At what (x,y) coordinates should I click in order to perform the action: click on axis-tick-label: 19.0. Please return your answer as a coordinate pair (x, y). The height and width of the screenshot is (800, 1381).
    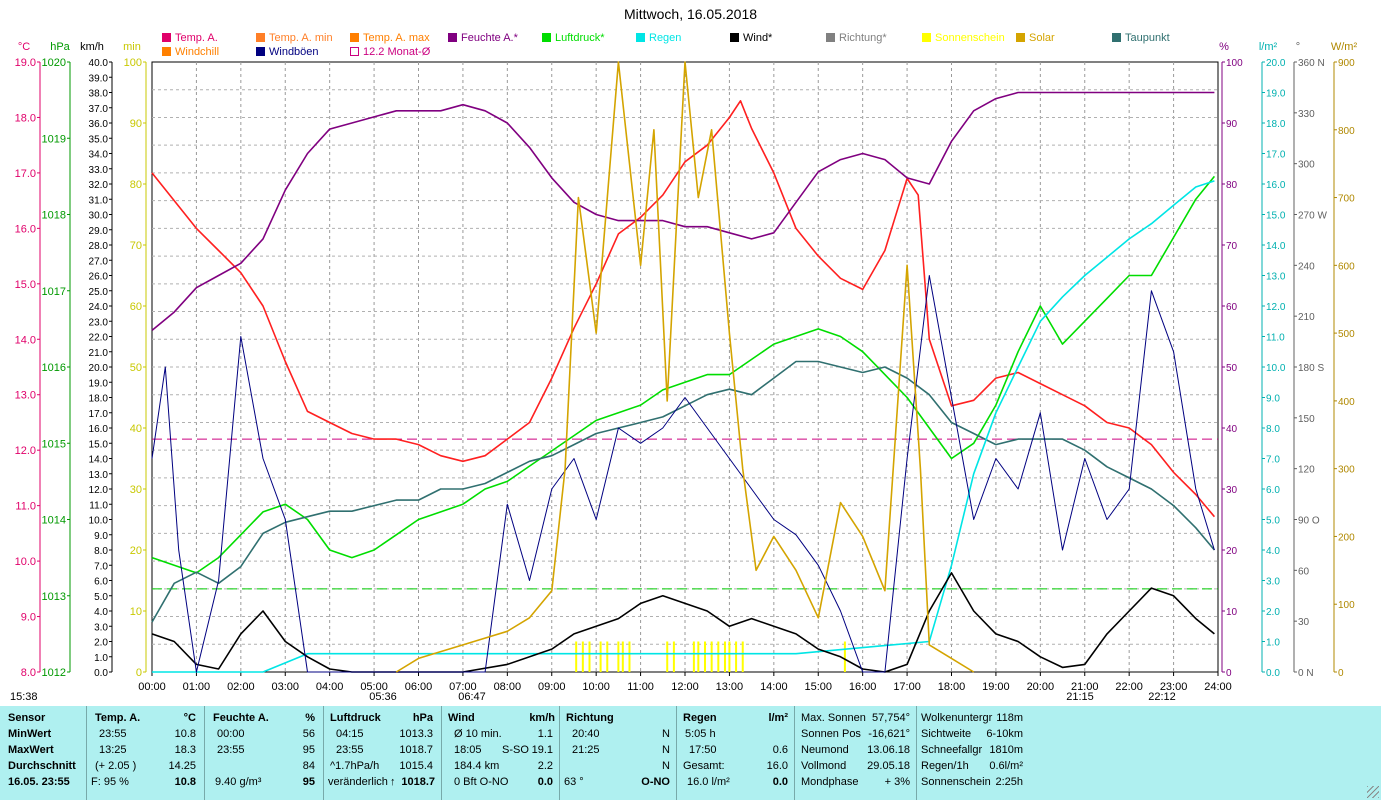
    Looking at the image, I should click on (99, 383).